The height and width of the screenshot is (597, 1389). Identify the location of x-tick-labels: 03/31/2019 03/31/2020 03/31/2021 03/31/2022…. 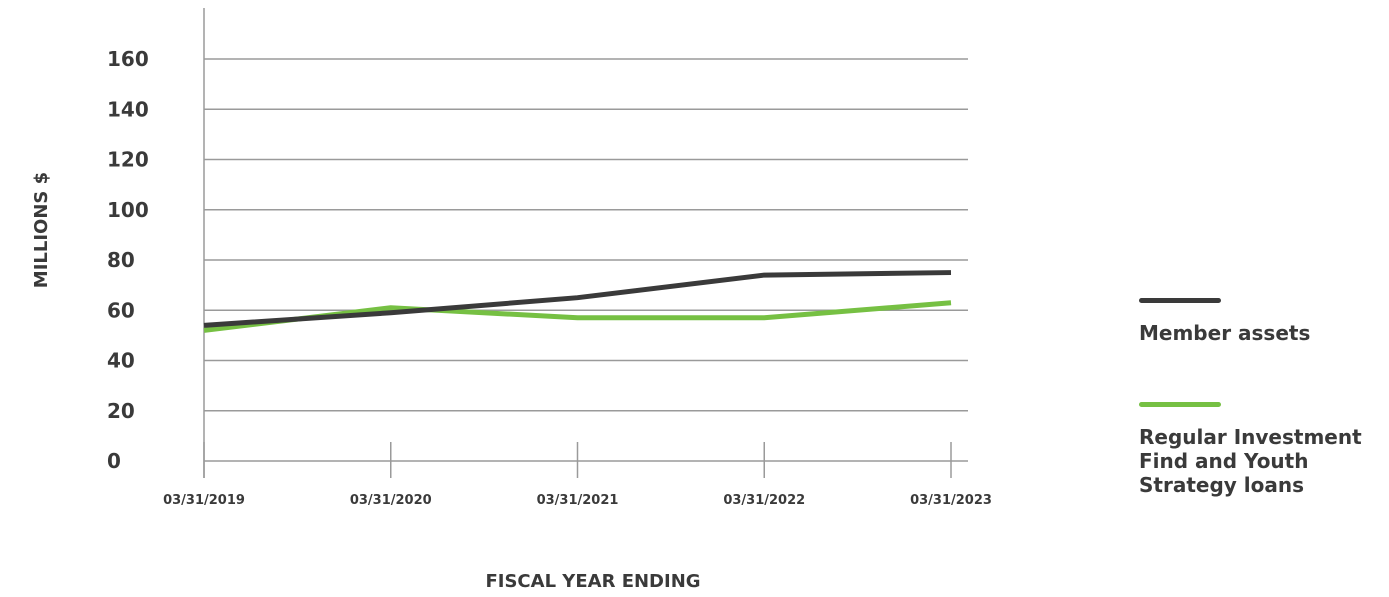
(577, 500).